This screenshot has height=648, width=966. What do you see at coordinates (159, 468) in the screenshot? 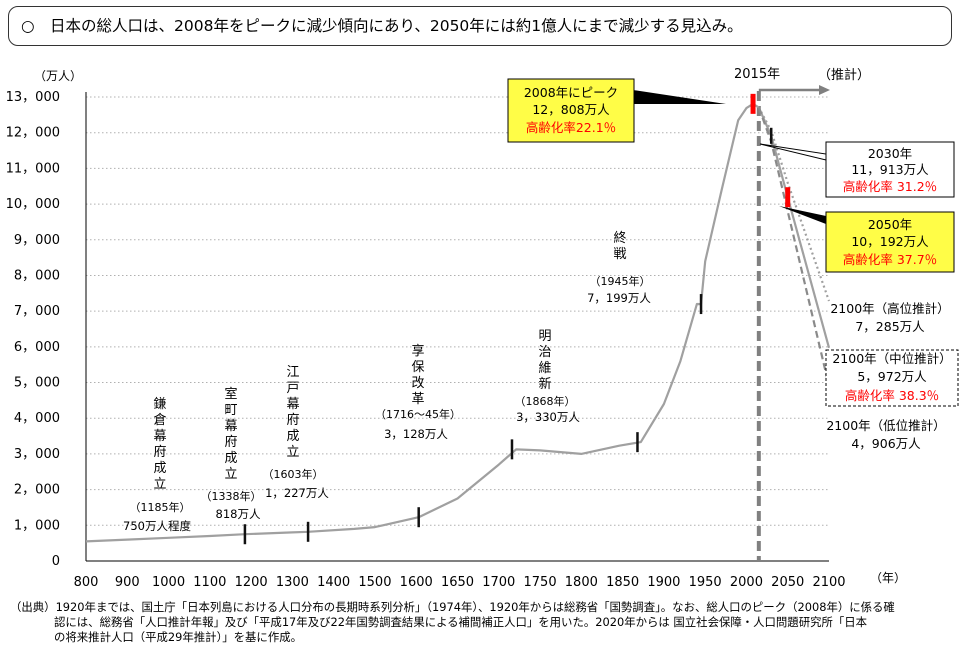
I see `event-char: 成` at bounding box center [159, 468].